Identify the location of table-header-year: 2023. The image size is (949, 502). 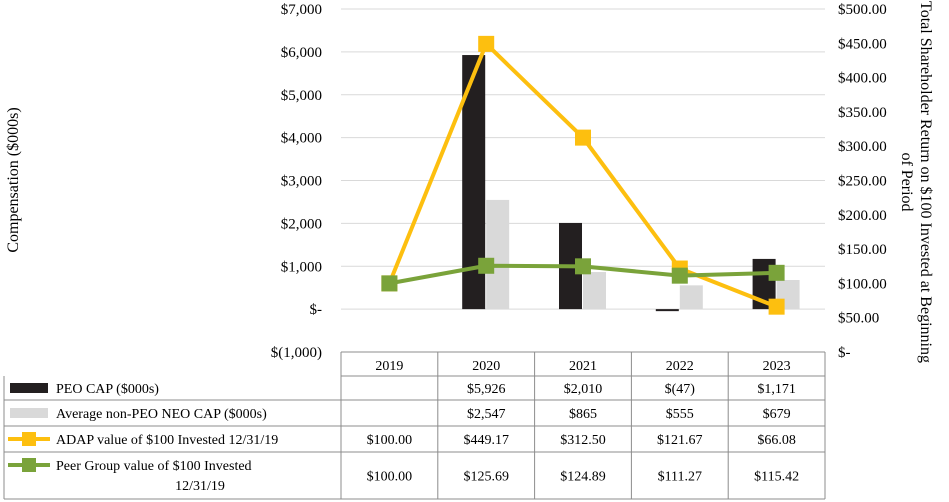
(777, 366).